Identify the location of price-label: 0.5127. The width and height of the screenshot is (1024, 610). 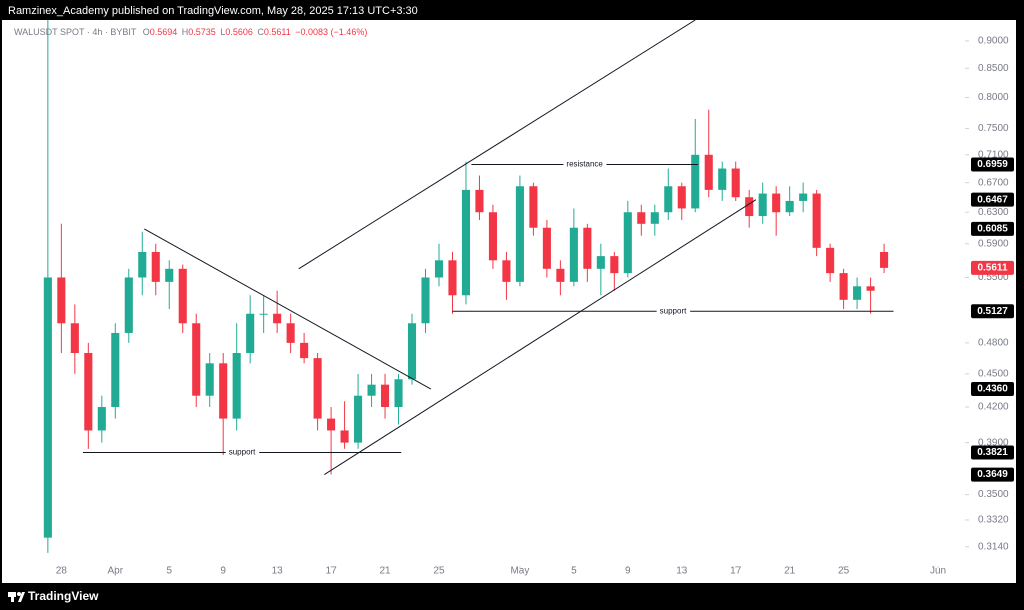
(992, 311).